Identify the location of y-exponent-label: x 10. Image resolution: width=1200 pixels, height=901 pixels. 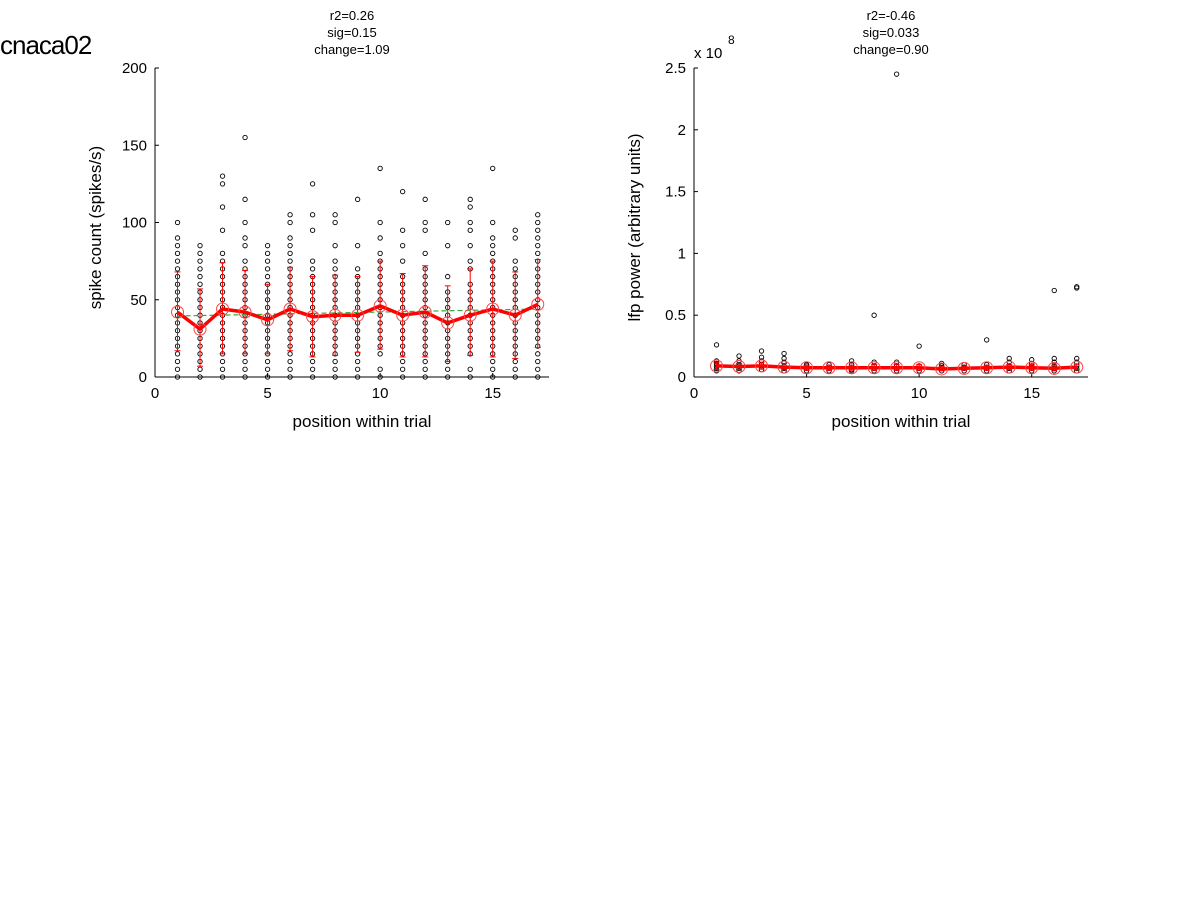
(708, 53).